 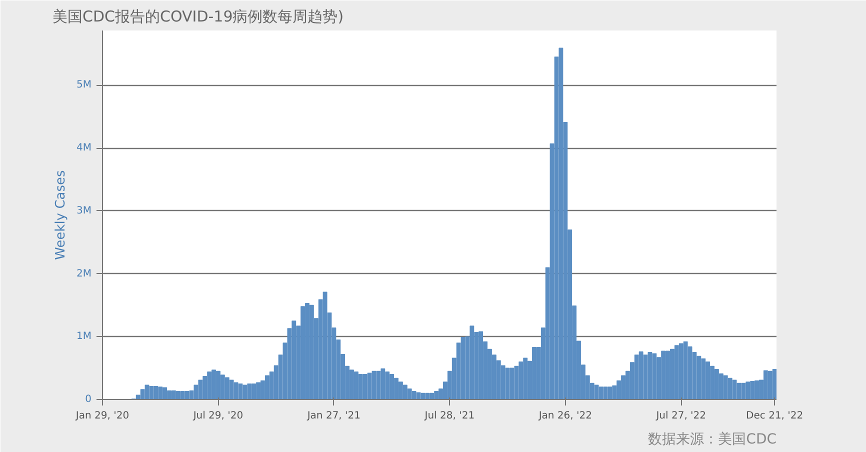 What do you see at coordinates (680, 416) in the screenshot?
I see `x-tick-label: Jul 27, '22` at bounding box center [680, 416].